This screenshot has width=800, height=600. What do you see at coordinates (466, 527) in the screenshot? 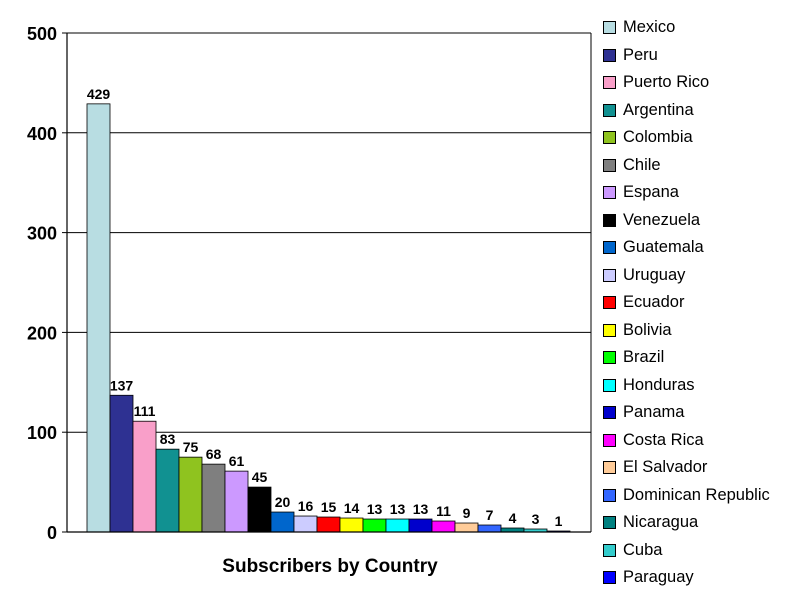
I see `bar-el-salvador` at bounding box center [466, 527].